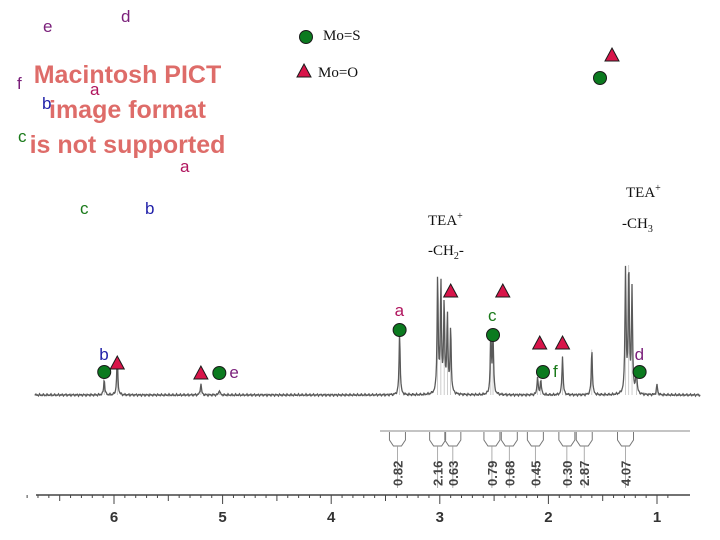 The image size is (720, 540). What do you see at coordinates (84, 208) in the screenshot?
I see `structure-label-c-mid: c` at bounding box center [84, 208].